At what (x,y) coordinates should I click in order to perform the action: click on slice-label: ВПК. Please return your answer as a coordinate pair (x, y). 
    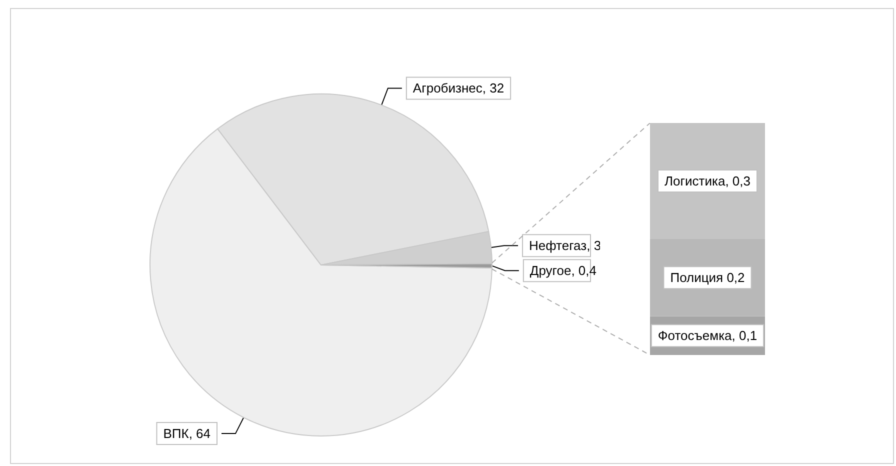
    Looking at the image, I should click on (176, 434).